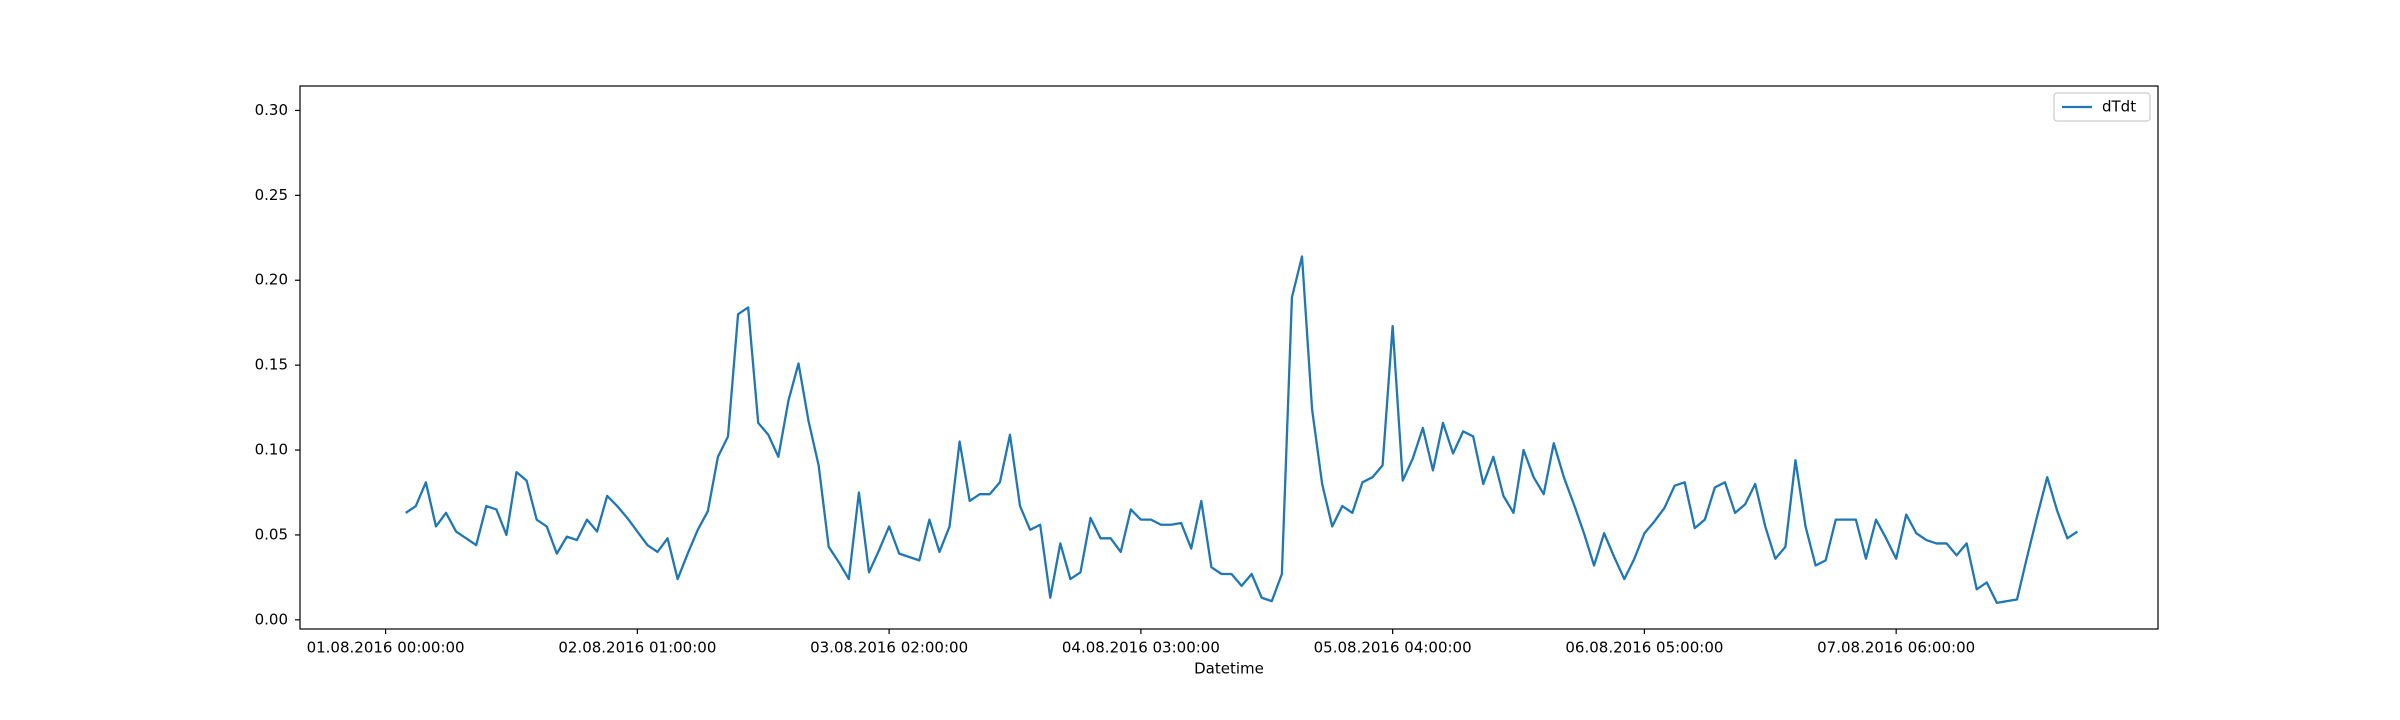 The height and width of the screenshot is (720, 2400). What do you see at coordinates (637, 648) in the screenshot?
I see `x-tick-label: 02.08.2016 01:00:00` at bounding box center [637, 648].